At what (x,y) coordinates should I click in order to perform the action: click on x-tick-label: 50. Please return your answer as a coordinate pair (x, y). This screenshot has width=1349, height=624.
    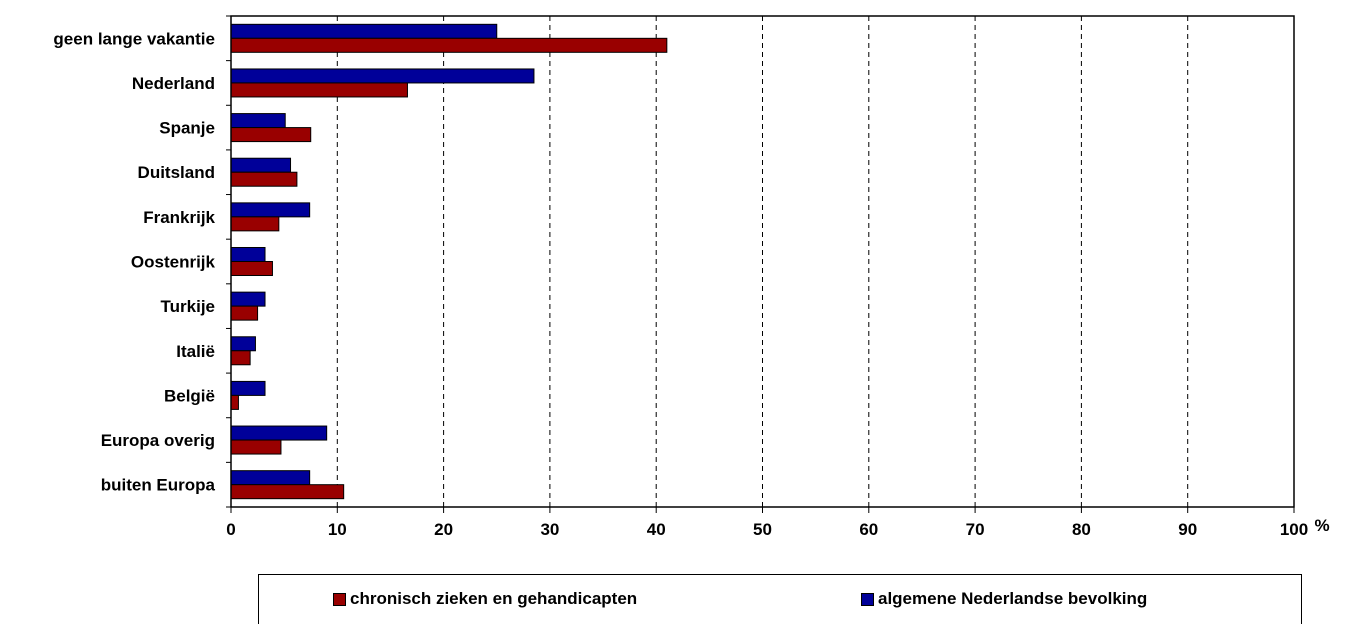
    Looking at the image, I should click on (762, 529).